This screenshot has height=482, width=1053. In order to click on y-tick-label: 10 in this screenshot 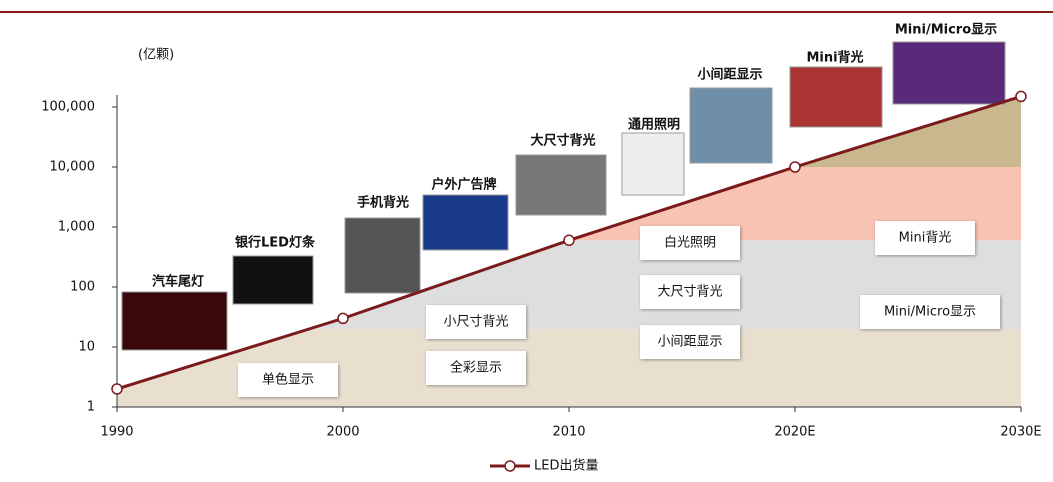, I will do `click(86, 347)`.